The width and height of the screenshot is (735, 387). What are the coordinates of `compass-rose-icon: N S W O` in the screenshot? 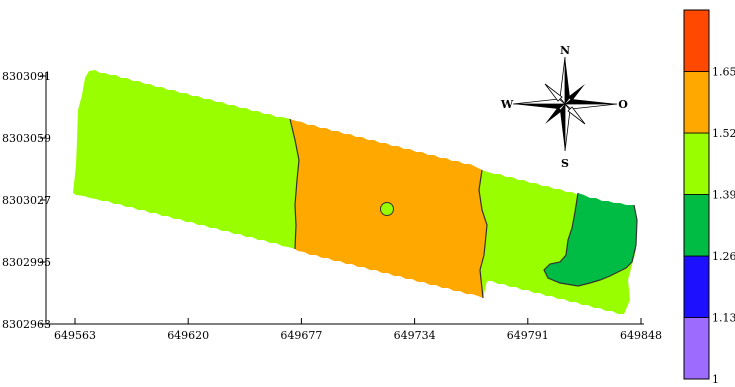 It's located at (564, 107).